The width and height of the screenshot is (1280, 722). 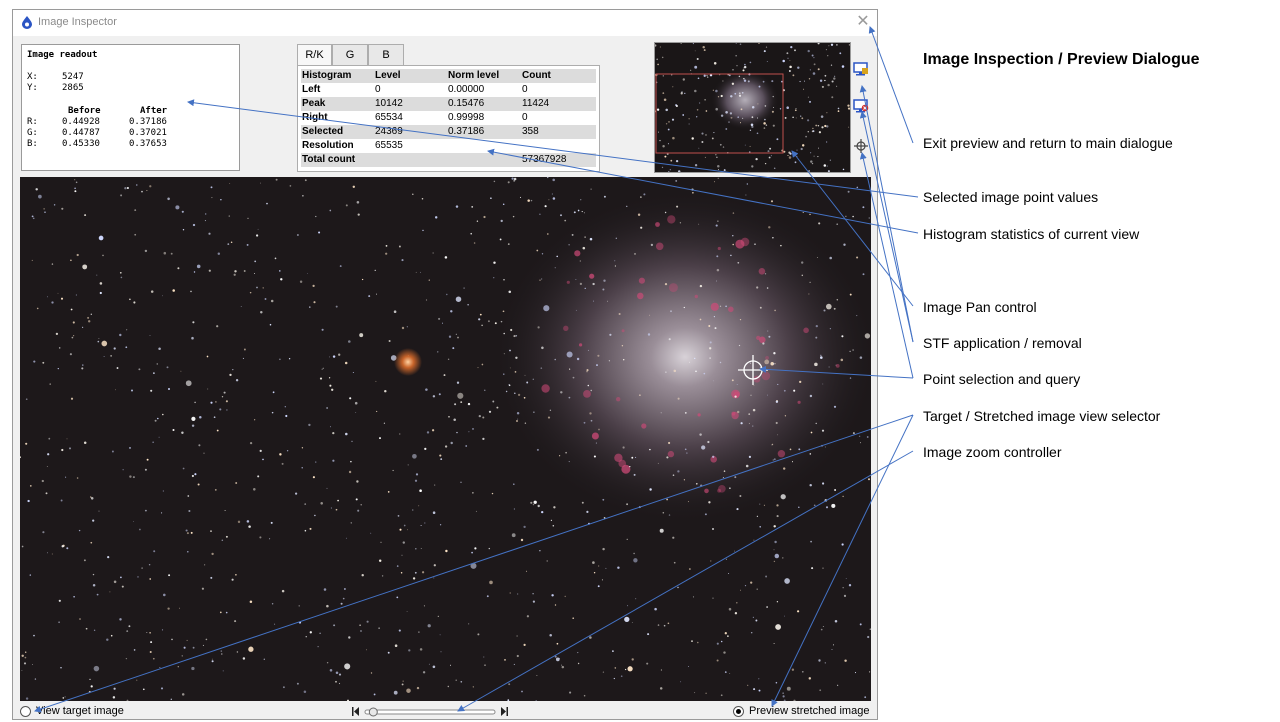 What do you see at coordinates (1001, 379) in the screenshot?
I see `annotation-point-selection: Point selection and query` at bounding box center [1001, 379].